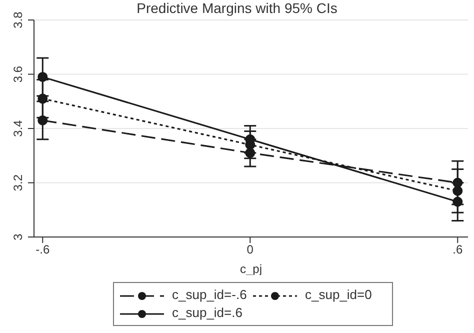  I want to click on y-tick-label: 3.4, so click(18, 128).